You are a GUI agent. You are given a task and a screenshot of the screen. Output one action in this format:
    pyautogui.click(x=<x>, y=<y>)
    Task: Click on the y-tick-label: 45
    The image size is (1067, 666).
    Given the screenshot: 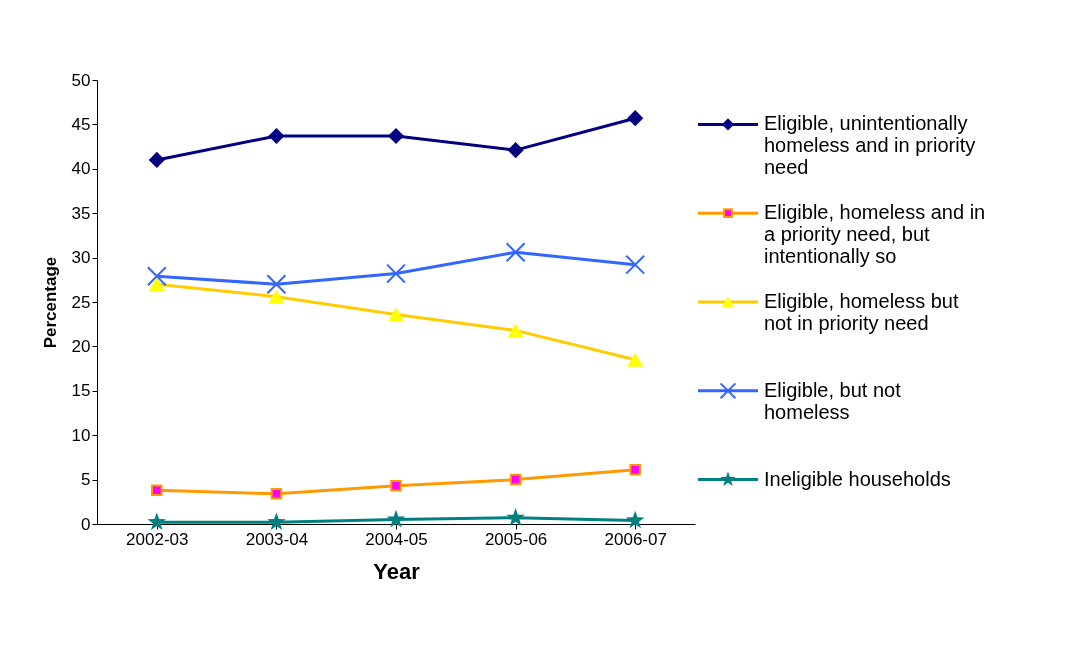 What is the action you would take?
    pyautogui.click(x=81, y=124)
    